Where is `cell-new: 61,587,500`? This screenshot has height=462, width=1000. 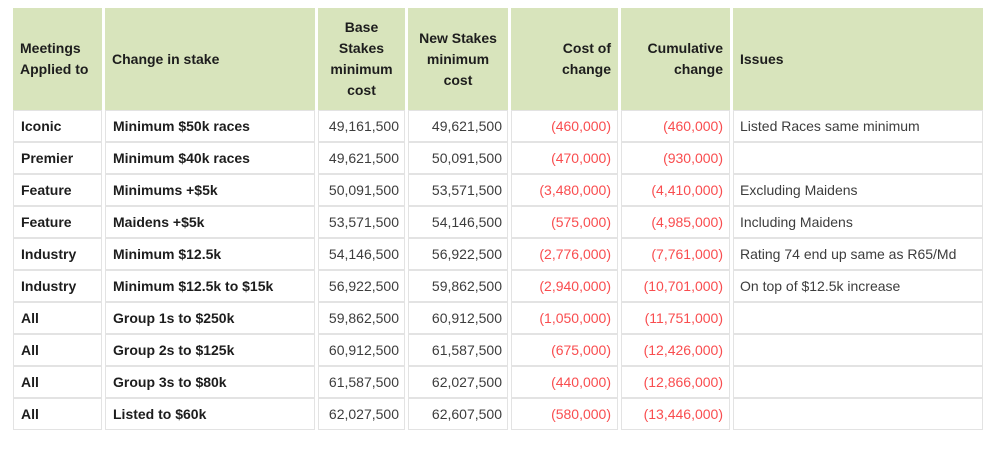 cell-new: 61,587,500 is located at coordinates (458, 350).